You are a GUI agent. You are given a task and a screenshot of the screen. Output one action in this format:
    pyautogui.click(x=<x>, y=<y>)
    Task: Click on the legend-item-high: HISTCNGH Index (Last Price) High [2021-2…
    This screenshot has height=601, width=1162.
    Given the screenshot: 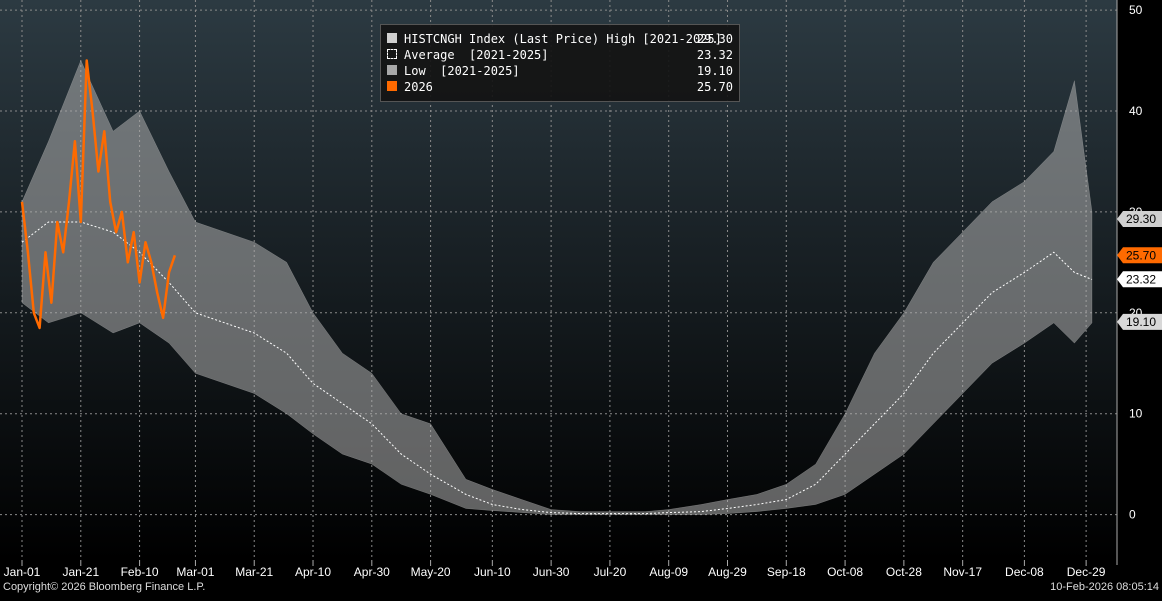 What is the action you would take?
    pyautogui.click(x=560, y=39)
    